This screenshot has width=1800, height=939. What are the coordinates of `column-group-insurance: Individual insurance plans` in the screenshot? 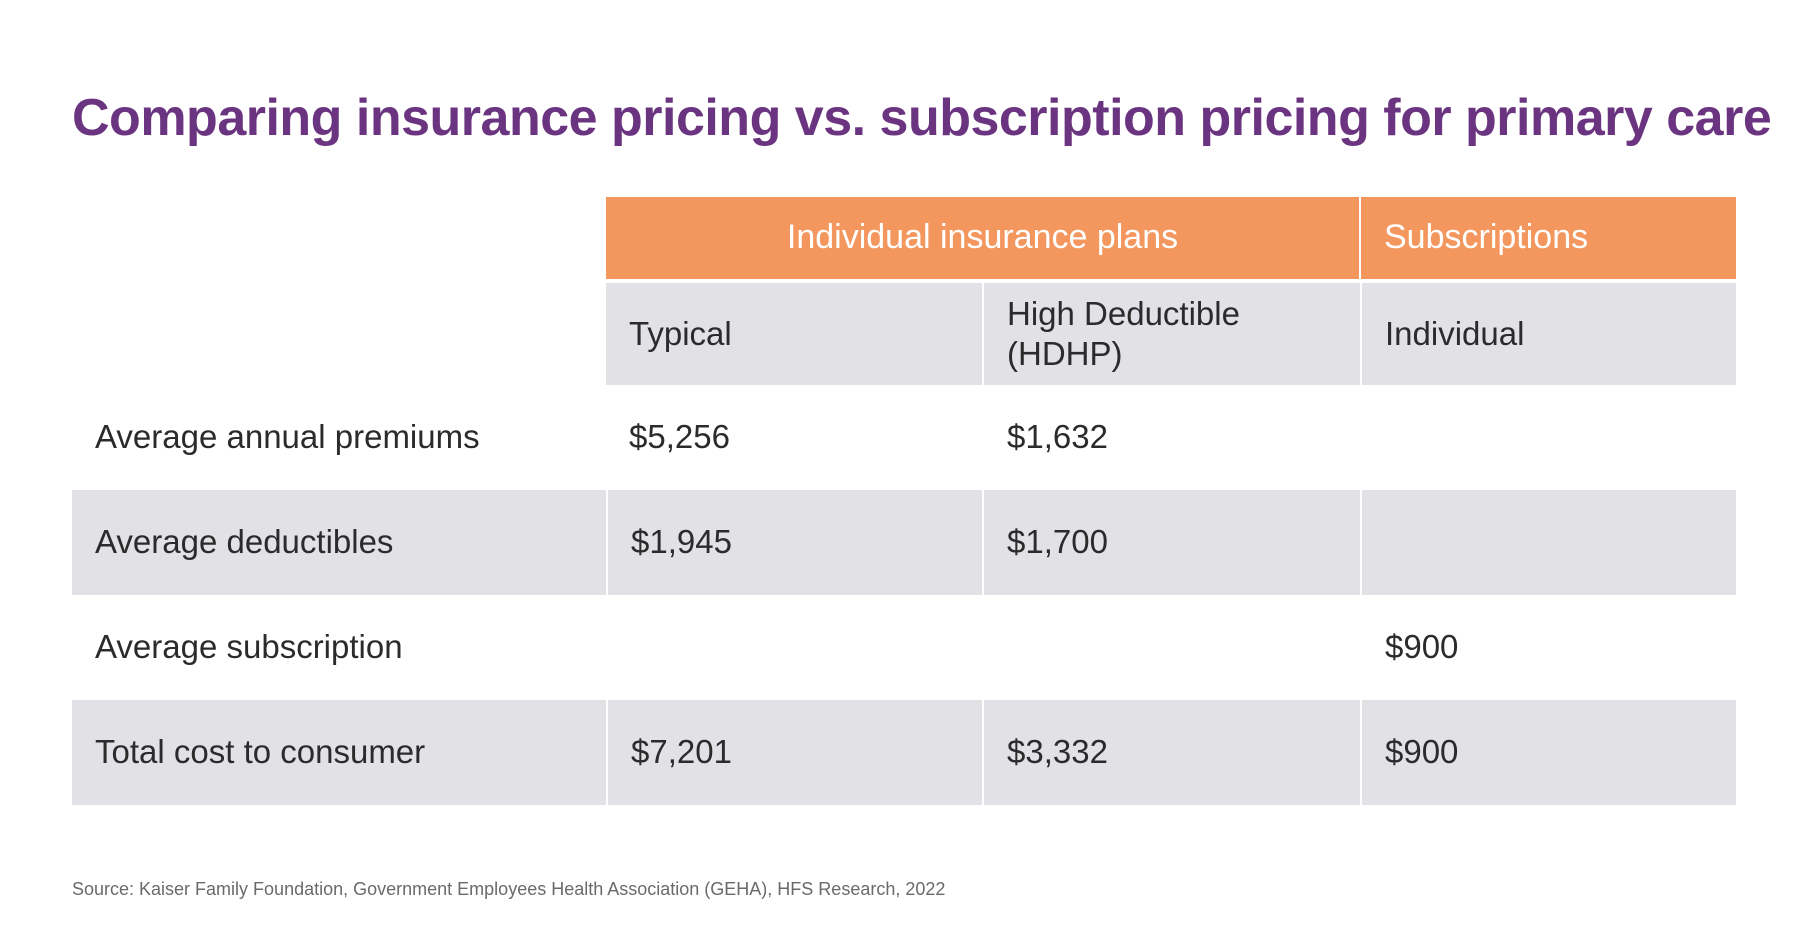 It's located at (982, 238).